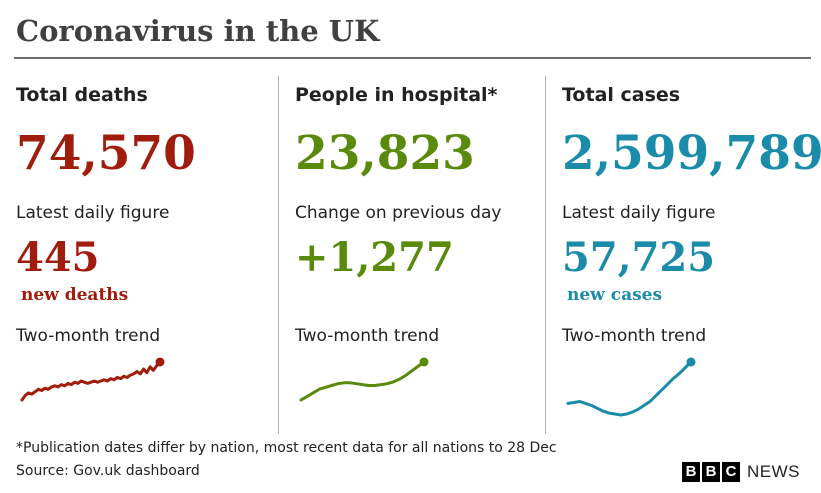  What do you see at coordinates (75, 295) in the screenshot?
I see `daily-unit: new deaths` at bounding box center [75, 295].